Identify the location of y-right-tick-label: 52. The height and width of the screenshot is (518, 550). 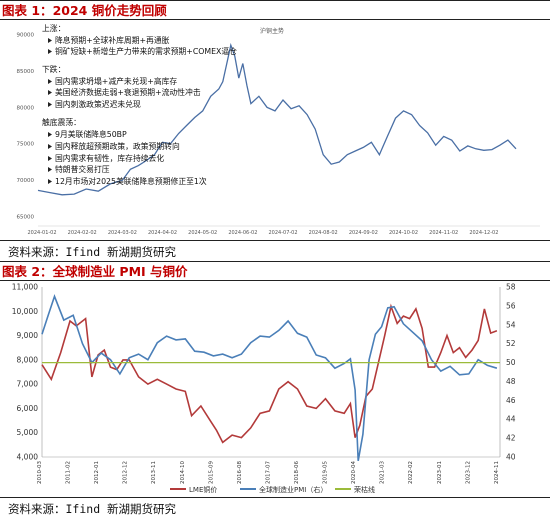
(511, 343).